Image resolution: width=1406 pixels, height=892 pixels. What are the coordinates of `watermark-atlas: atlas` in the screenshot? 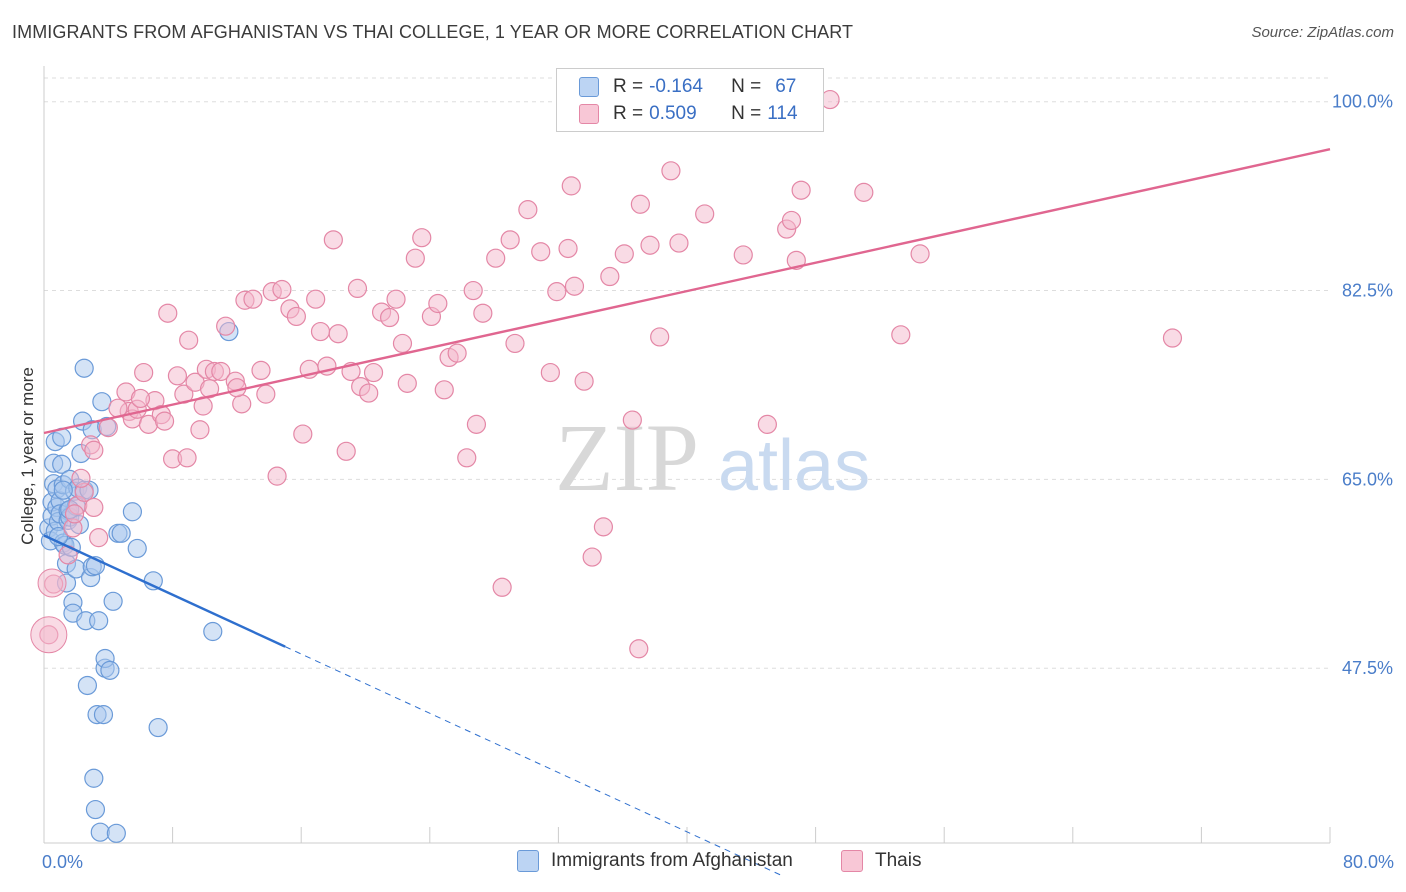 It's located at (794, 466).